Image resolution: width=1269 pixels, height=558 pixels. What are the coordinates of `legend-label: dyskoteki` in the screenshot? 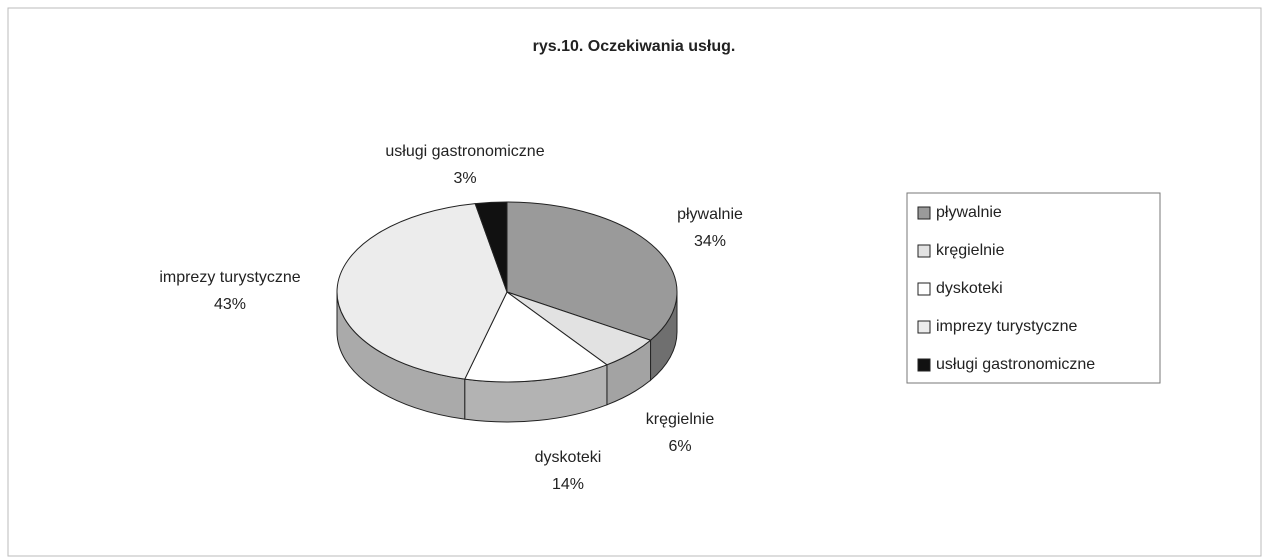 It's located at (969, 288).